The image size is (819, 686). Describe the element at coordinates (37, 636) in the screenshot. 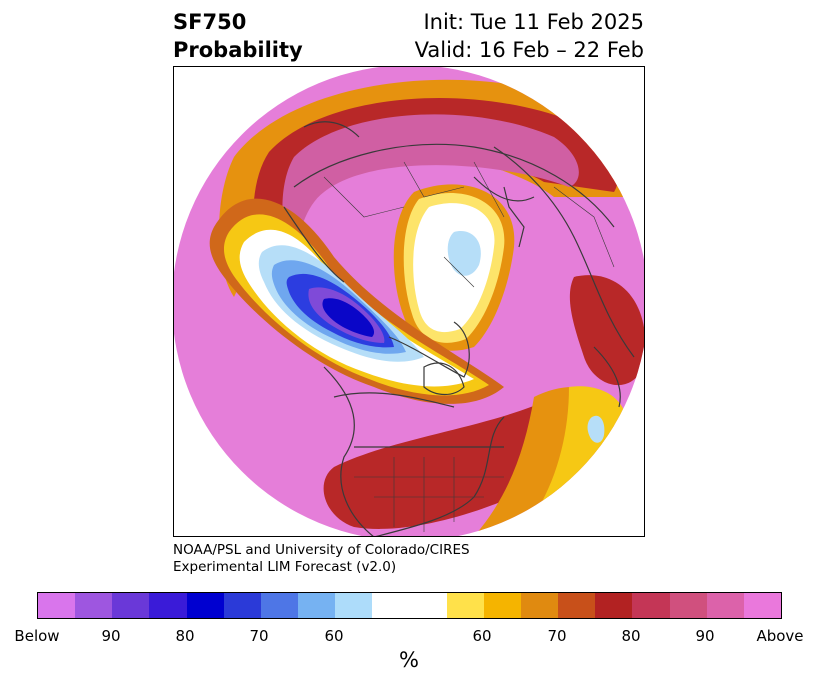

I see `colorbar-tick-label: Below` at that location.